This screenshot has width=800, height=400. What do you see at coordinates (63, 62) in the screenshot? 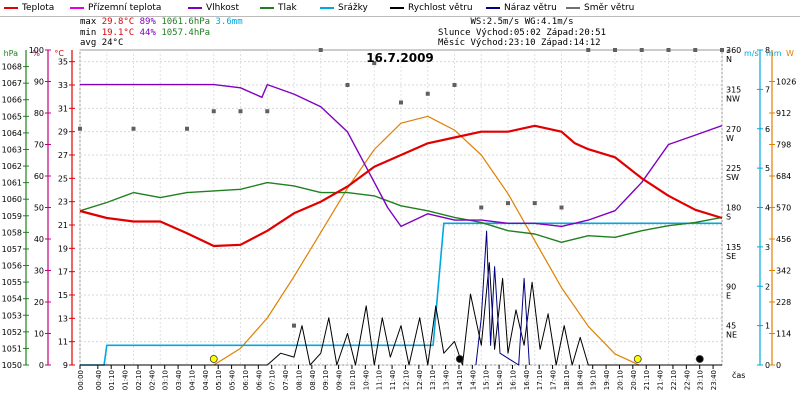
I see `axis-tick-label: 35` at bounding box center [63, 62].